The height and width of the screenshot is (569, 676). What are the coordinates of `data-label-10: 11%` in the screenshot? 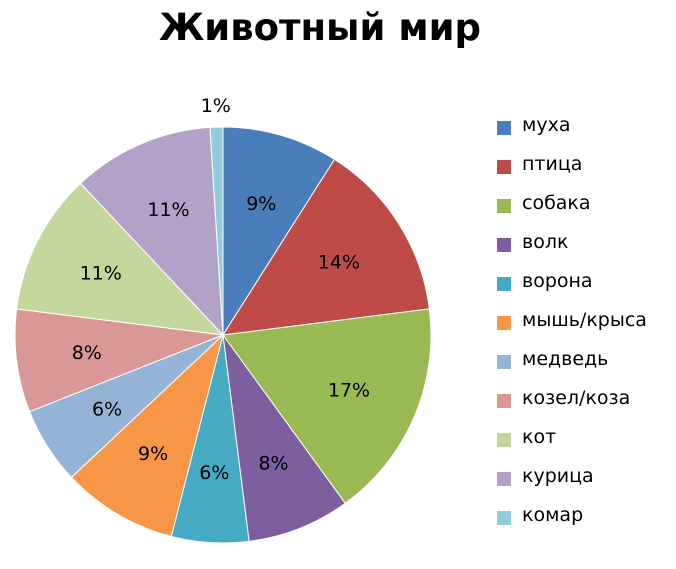 It's located at (168, 210).